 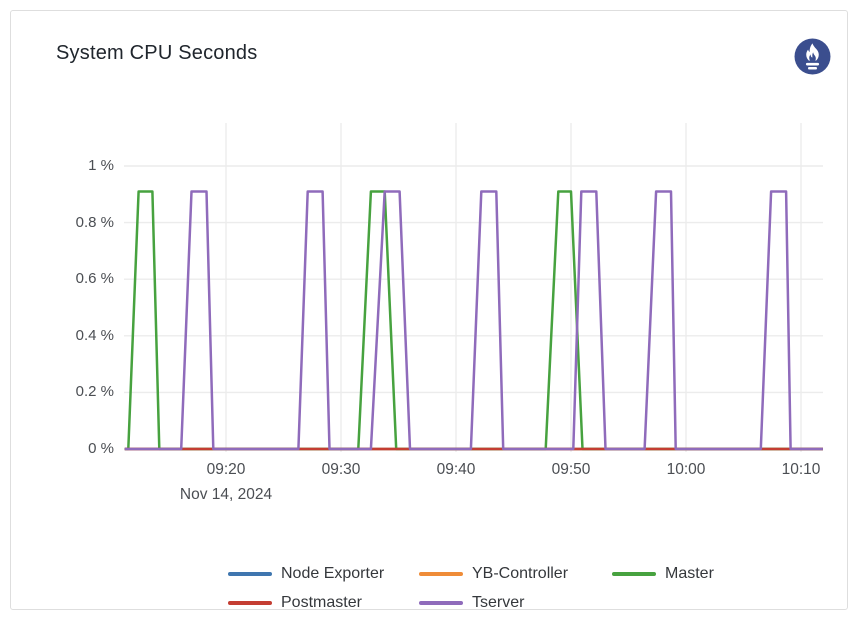 What do you see at coordinates (157, 53) in the screenshot?
I see `page-title: System CPU Seconds` at bounding box center [157, 53].